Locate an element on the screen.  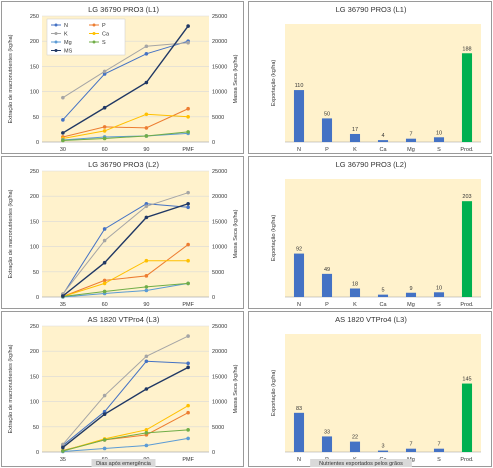
bar-ca is located at coordinates (383, 295).